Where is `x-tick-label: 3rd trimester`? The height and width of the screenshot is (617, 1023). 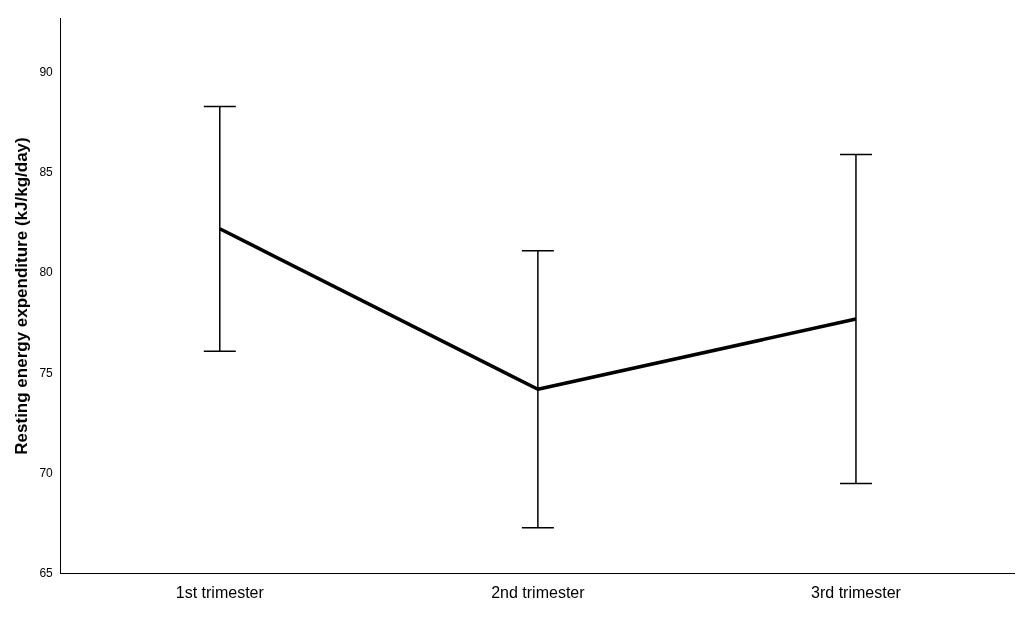
x-tick-label: 3rd trimester is located at coordinates (856, 592).